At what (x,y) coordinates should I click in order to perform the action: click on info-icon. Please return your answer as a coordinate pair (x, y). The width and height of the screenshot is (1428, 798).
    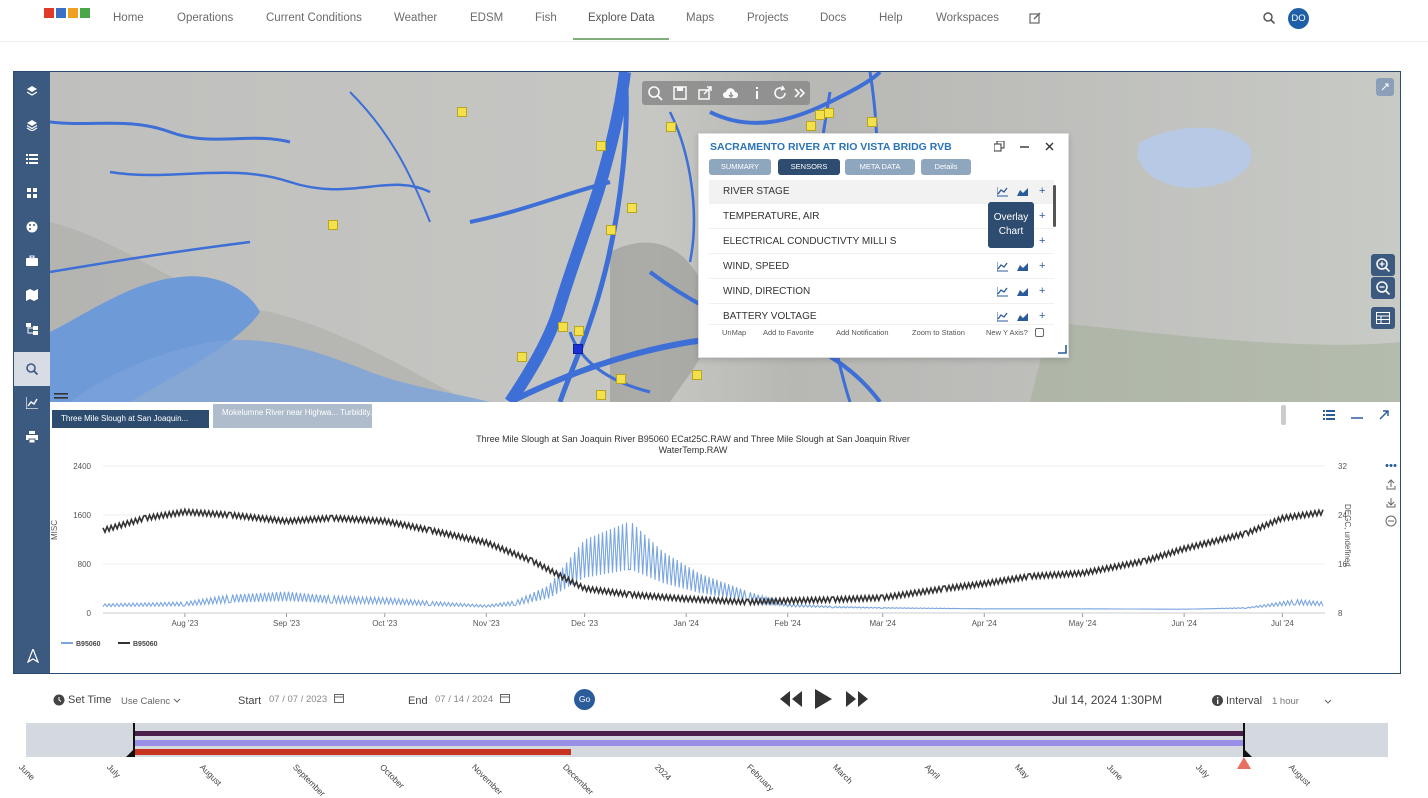
    Looking at the image, I should click on (1217, 700).